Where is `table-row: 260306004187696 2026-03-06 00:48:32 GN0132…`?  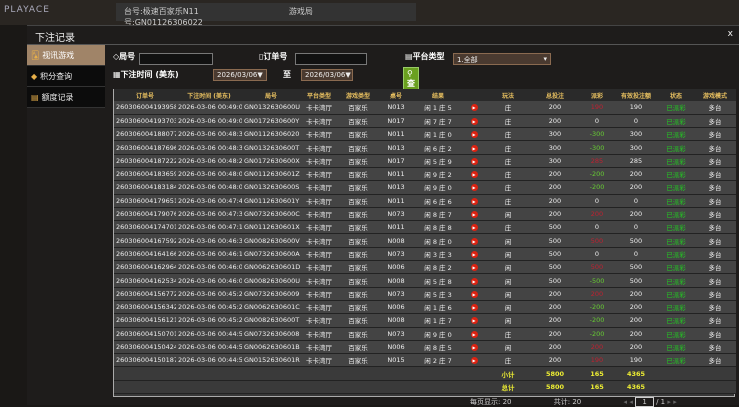 table-row: 260306004187696 2026-03-06 00:48:32 GN0132… is located at coordinates (425, 147).